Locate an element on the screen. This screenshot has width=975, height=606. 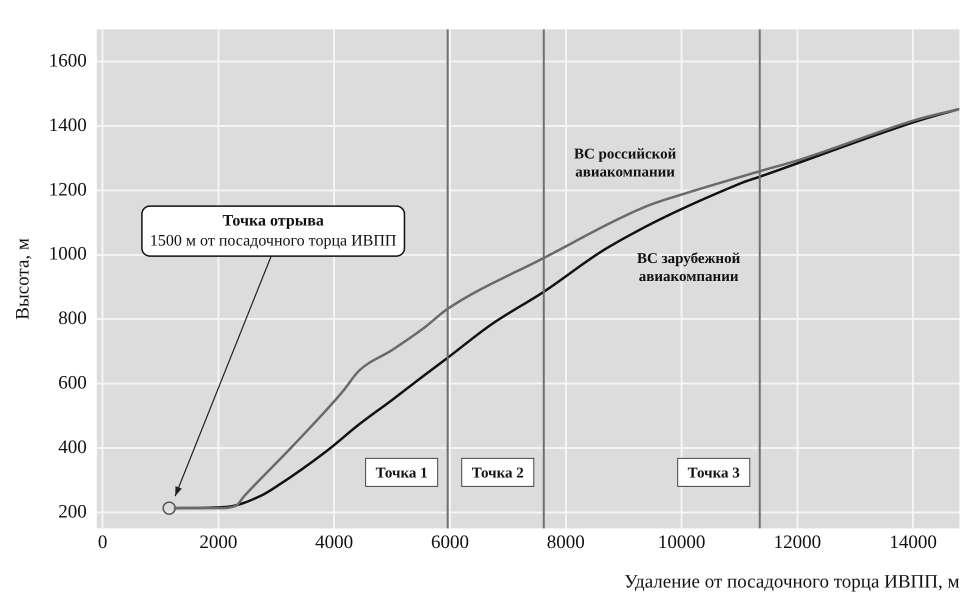
x-axis-title: Удаление от посадочного торца ИВПП, м is located at coordinates (792, 582).